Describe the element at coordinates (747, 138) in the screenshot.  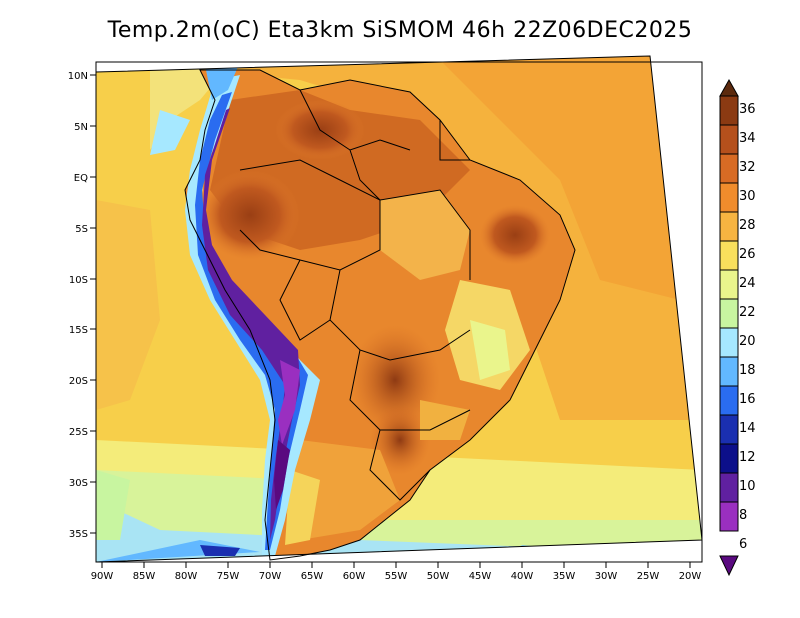
I see `colorbar-label: 34` at that location.